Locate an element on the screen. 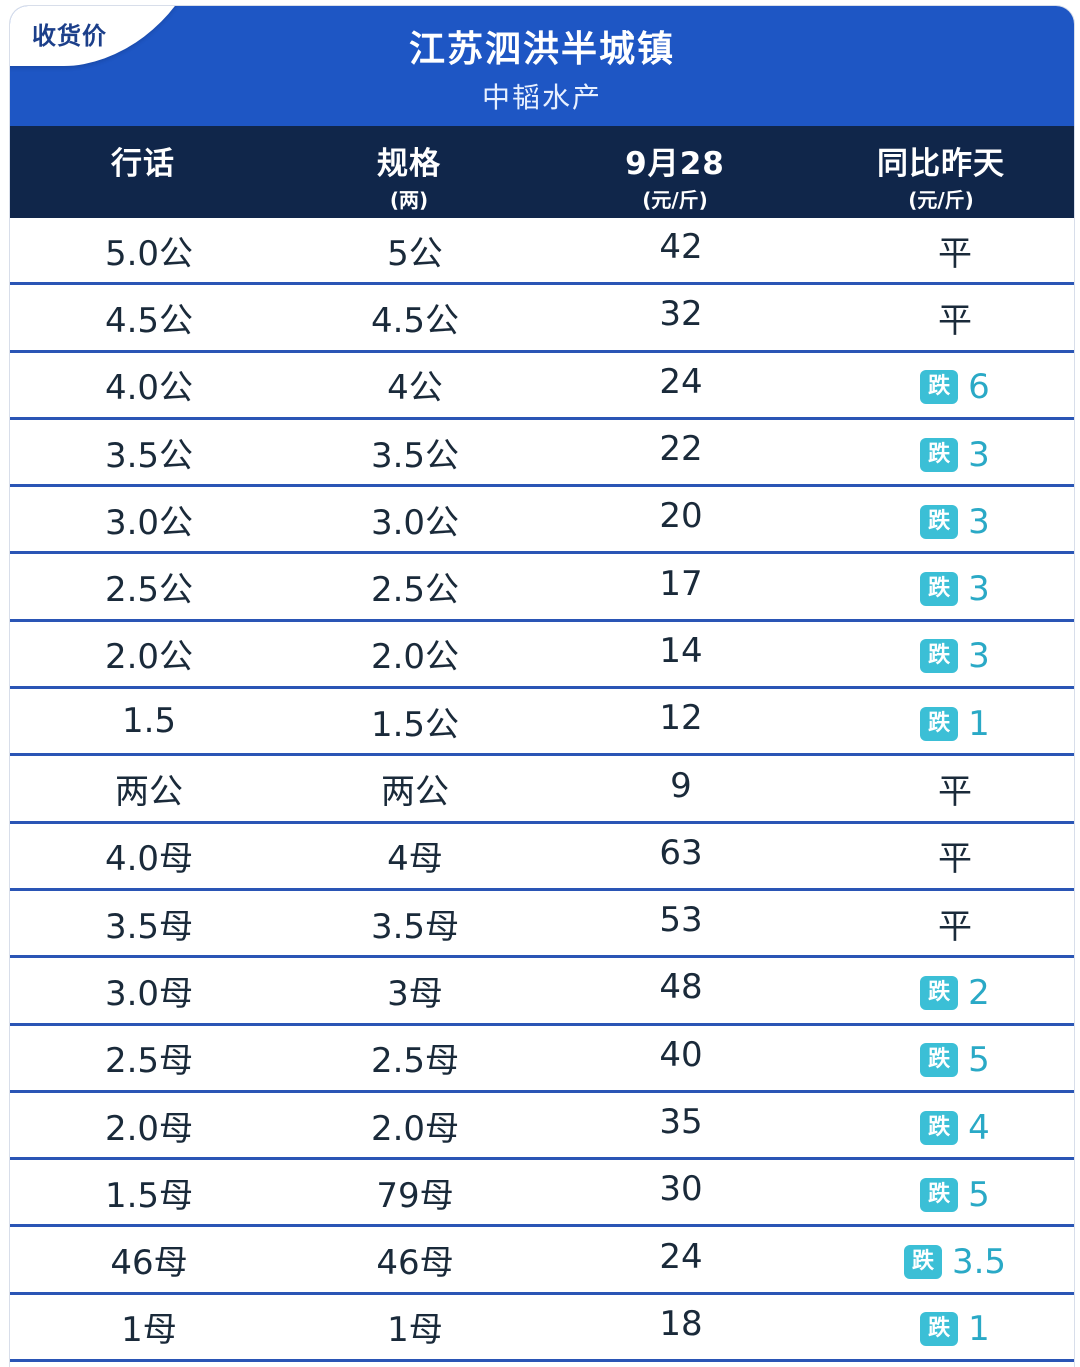  column-label: 规格 is located at coordinates (409, 164).